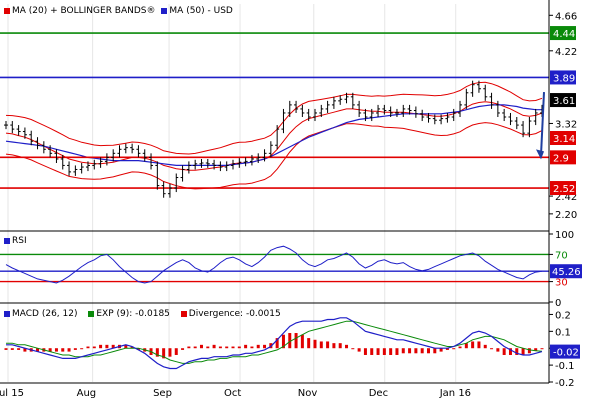  I want to click on rsi-level-label: 70, so click(561, 255).